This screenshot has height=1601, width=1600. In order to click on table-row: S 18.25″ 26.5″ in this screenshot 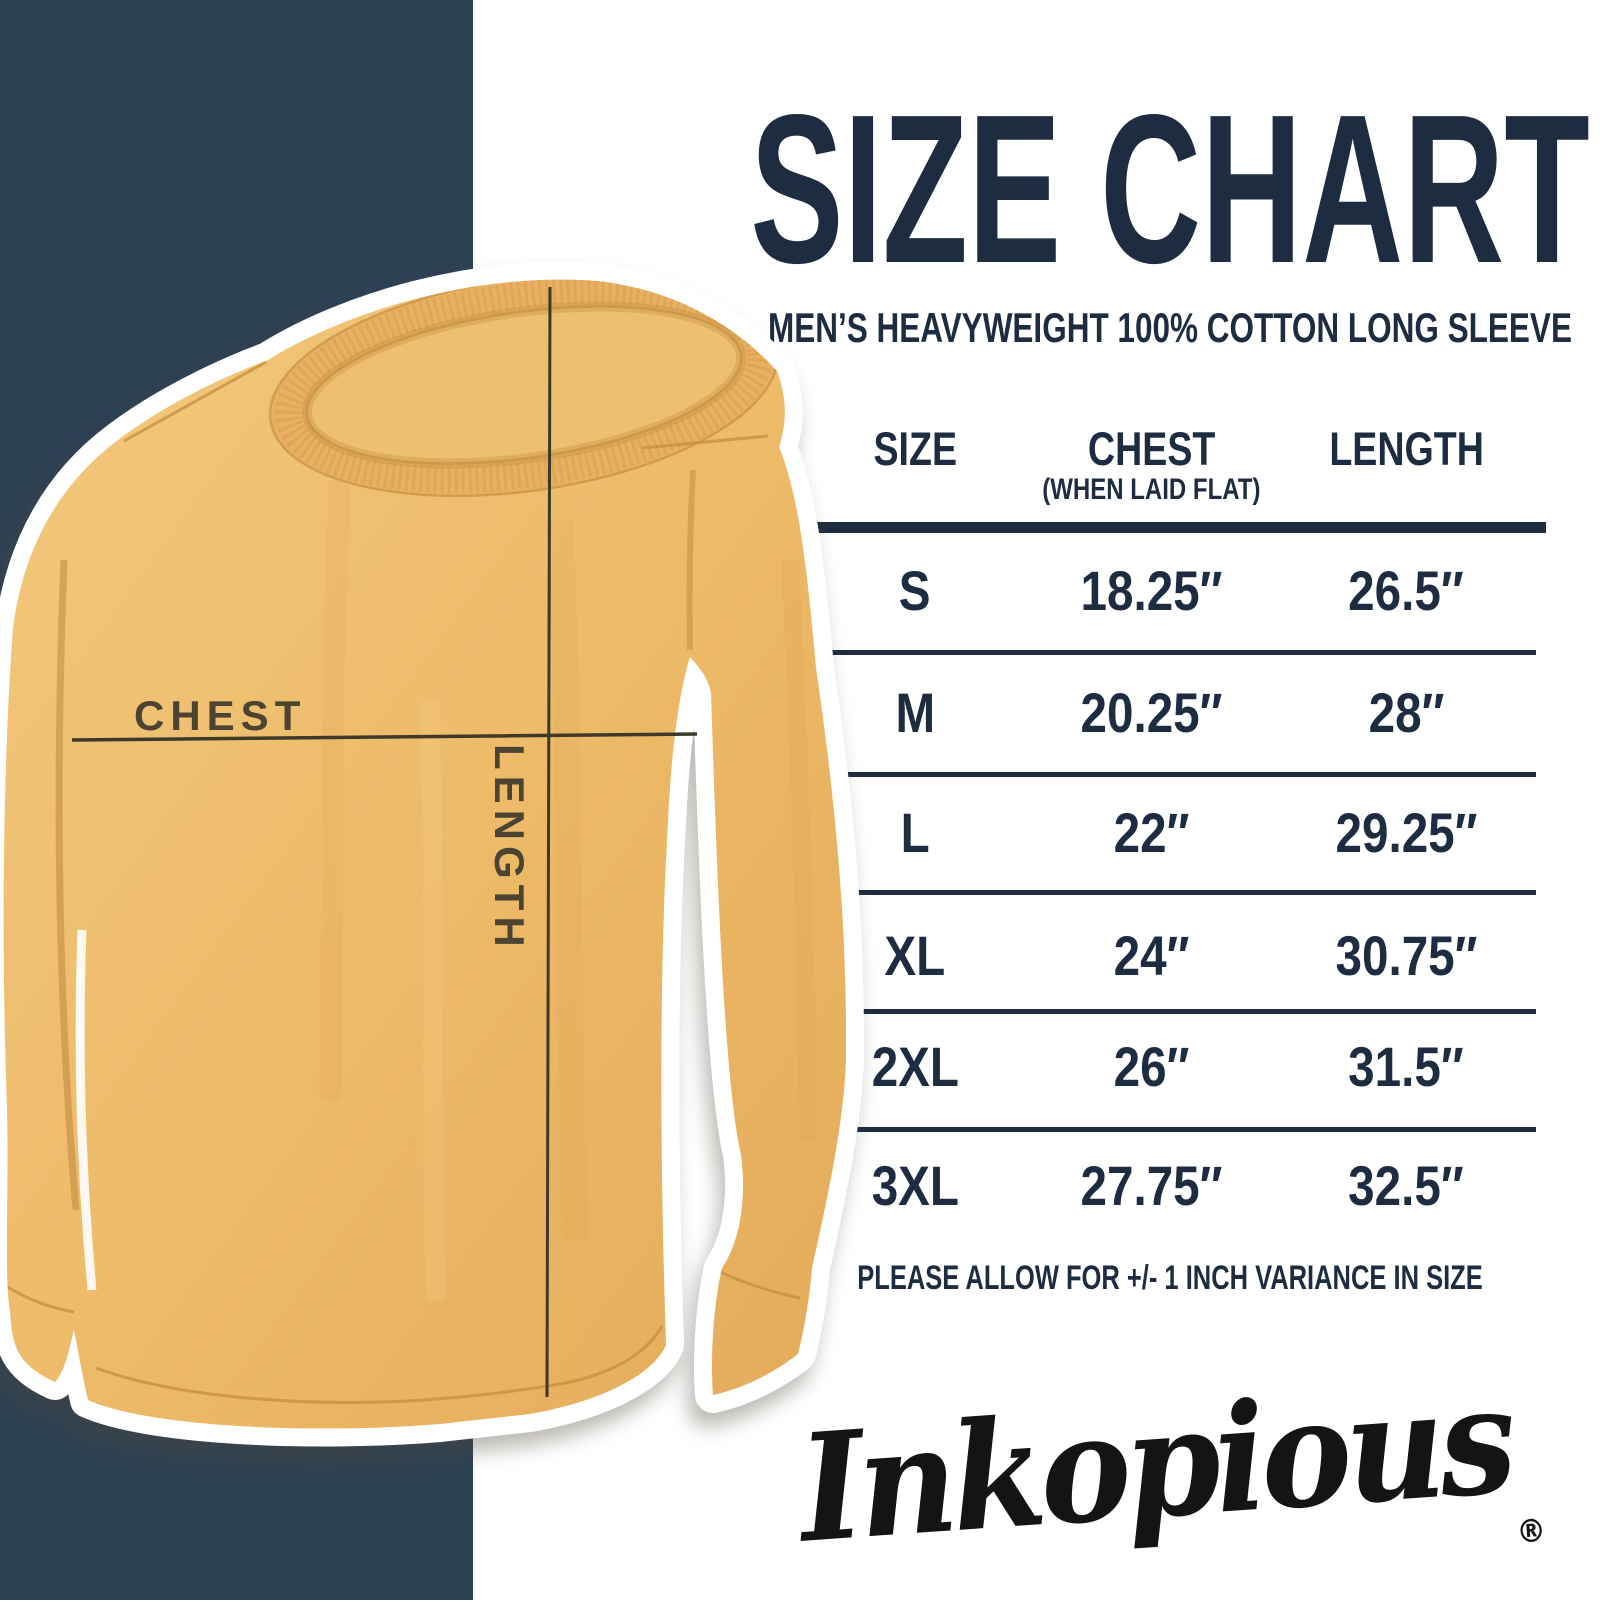, I will do `click(1170, 590)`.